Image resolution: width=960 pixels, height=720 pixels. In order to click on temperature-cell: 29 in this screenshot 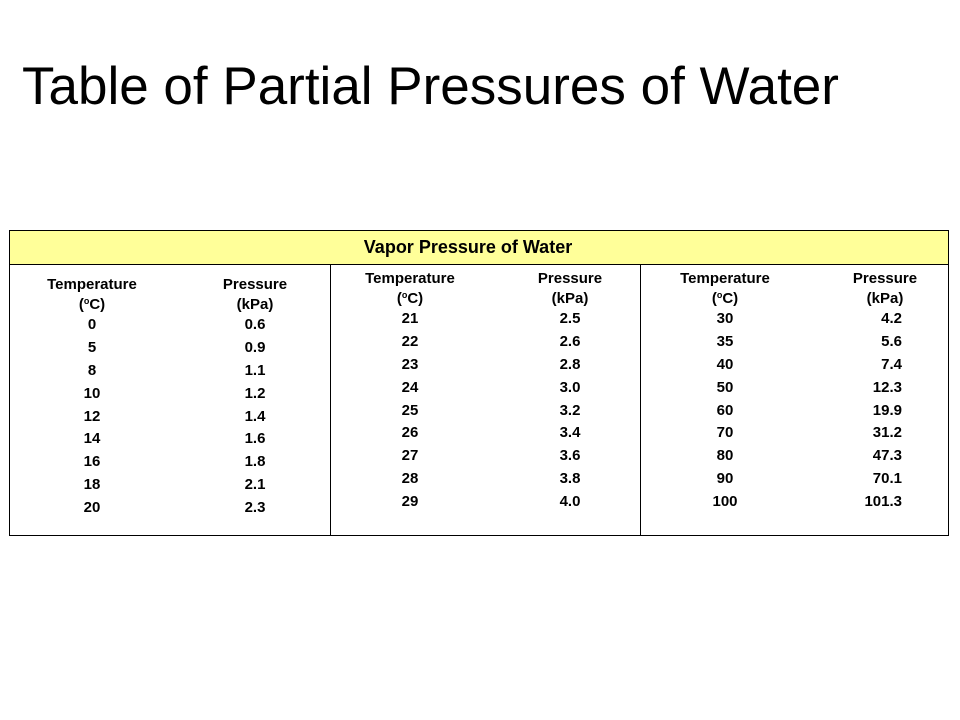, I will do `click(410, 502)`.